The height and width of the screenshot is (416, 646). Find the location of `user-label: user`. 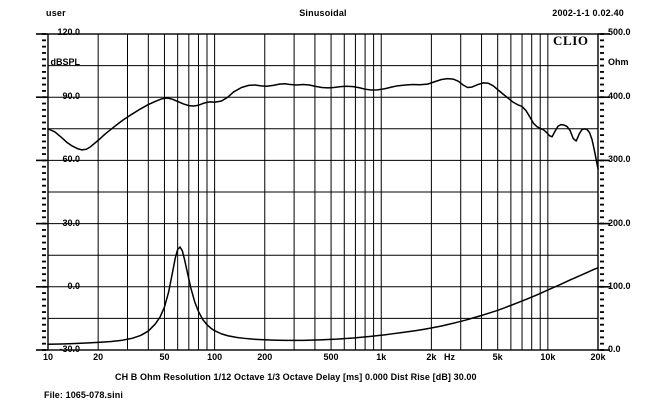

user-label: user is located at coordinates (56, 13).